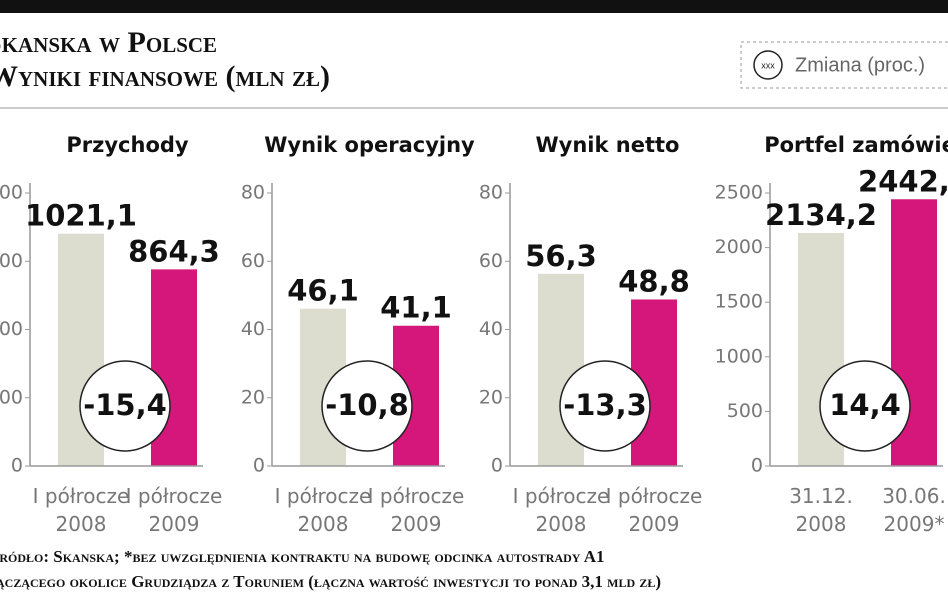 The width and height of the screenshot is (948, 593). What do you see at coordinates (165, 76) in the screenshot?
I see `subtitle: Wyniki finansowe (mln zł)` at bounding box center [165, 76].